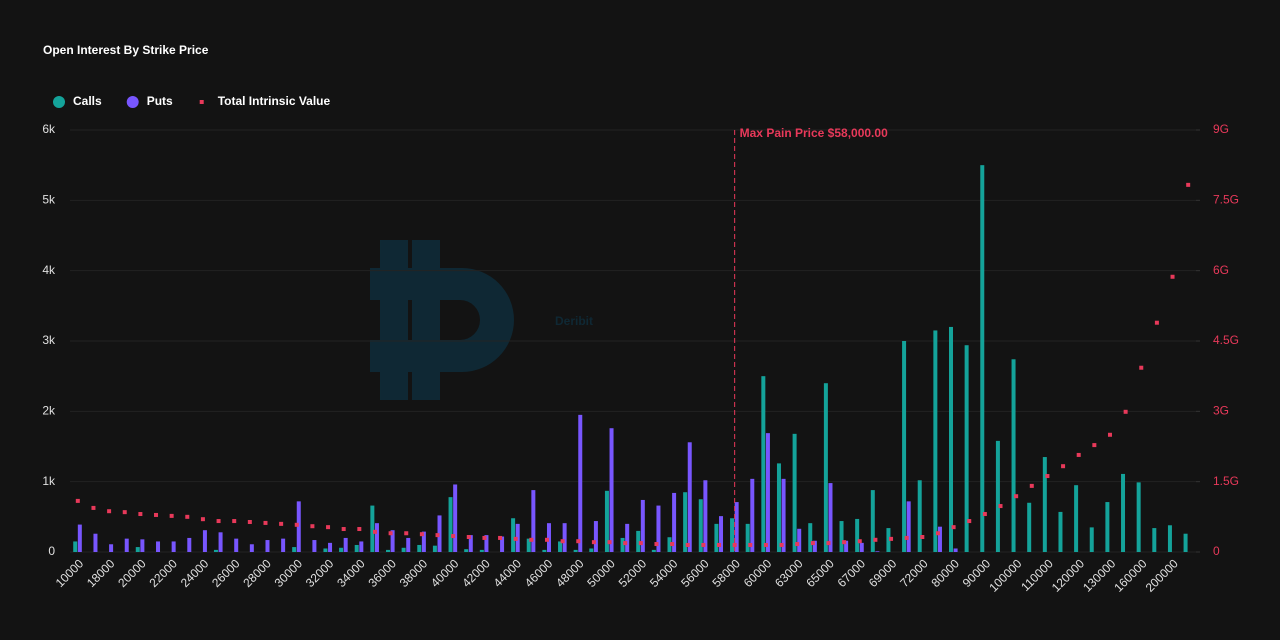 Image resolution: width=1280 pixels, height=640 pixels. What do you see at coordinates (1221, 411) in the screenshot?
I see `y2-tick-label: 3G` at bounding box center [1221, 411].